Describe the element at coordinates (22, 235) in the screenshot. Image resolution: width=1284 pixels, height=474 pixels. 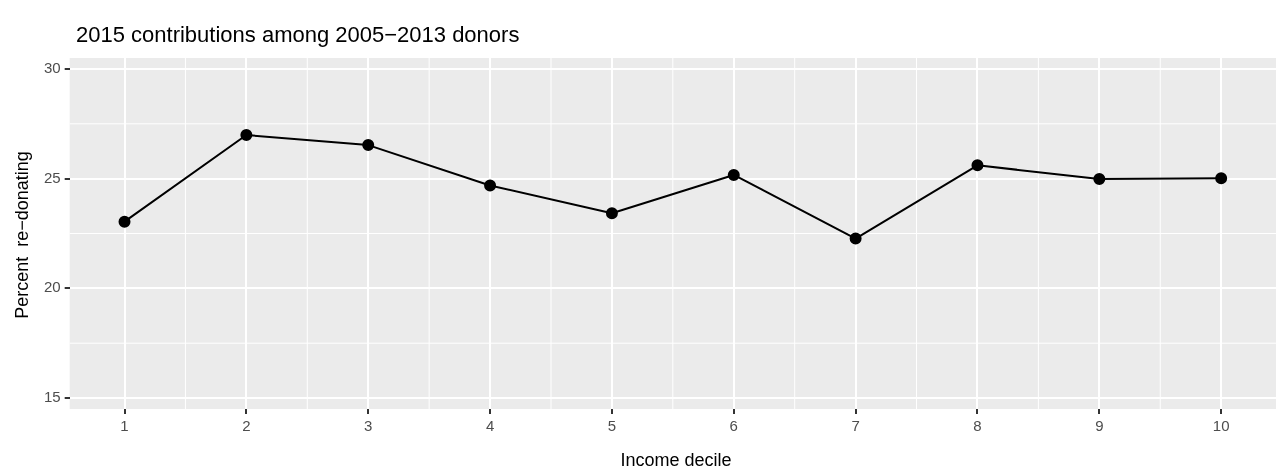
I see `y-axis-title: Percent re−donating` at that location.